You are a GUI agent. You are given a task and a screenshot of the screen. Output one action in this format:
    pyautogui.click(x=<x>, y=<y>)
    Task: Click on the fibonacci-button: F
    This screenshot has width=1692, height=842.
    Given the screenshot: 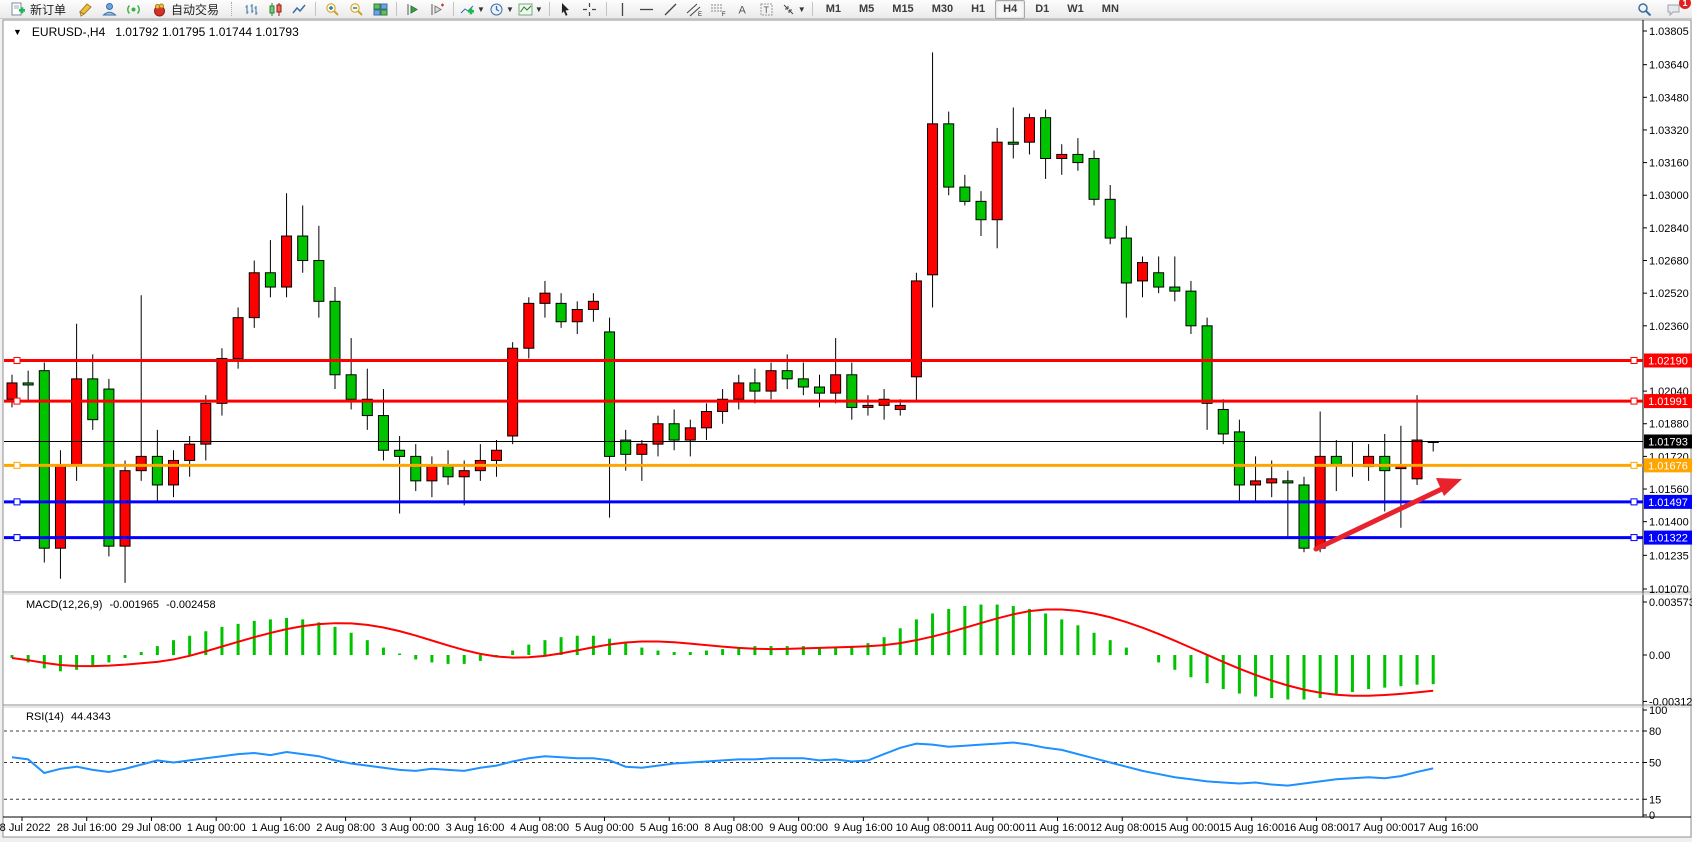 What is the action you would take?
    pyautogui.click(x=719, y=9)
    